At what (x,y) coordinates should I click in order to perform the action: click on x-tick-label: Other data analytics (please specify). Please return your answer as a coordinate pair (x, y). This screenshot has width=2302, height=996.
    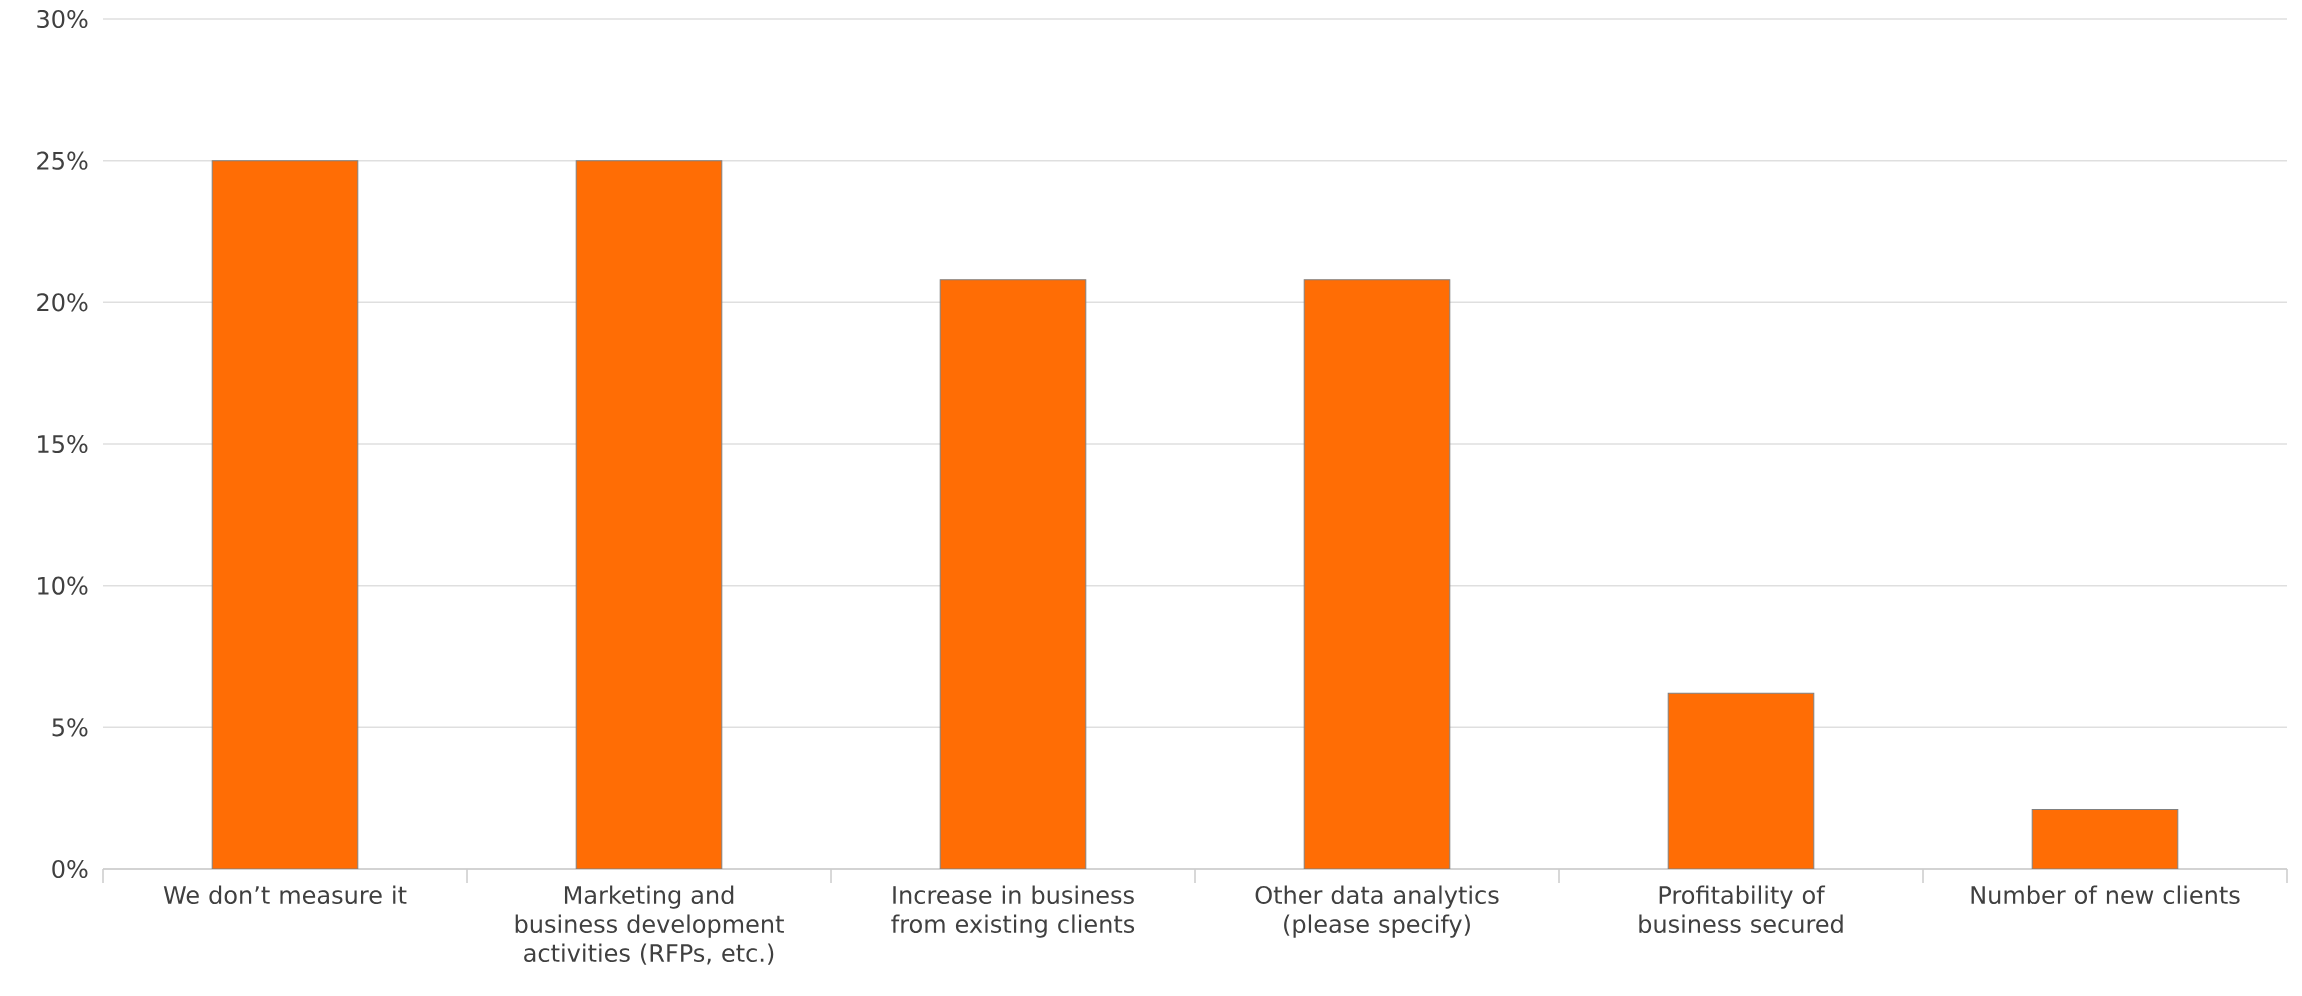
    Looking at the image, I should click on (1377, 911).